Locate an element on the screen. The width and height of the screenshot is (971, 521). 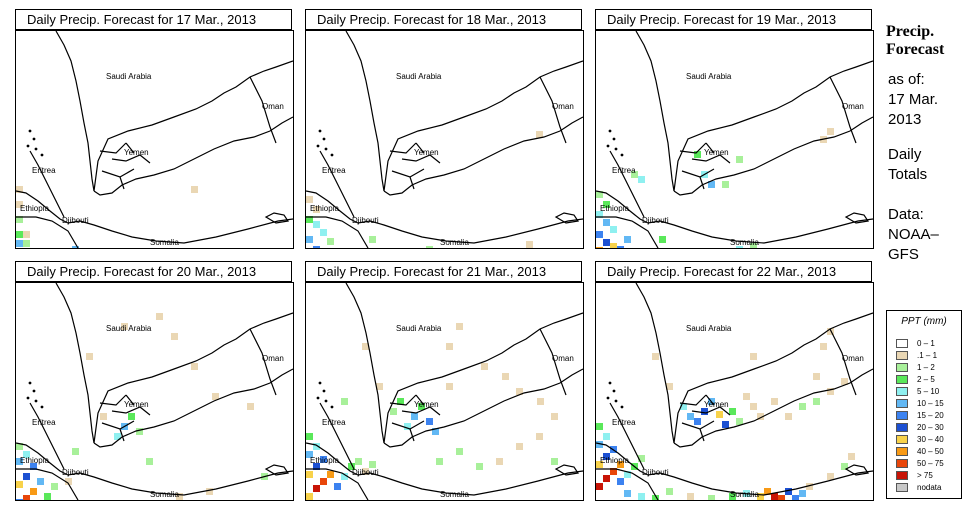
totals-line1: Daily is located at coordinates (905, 154).